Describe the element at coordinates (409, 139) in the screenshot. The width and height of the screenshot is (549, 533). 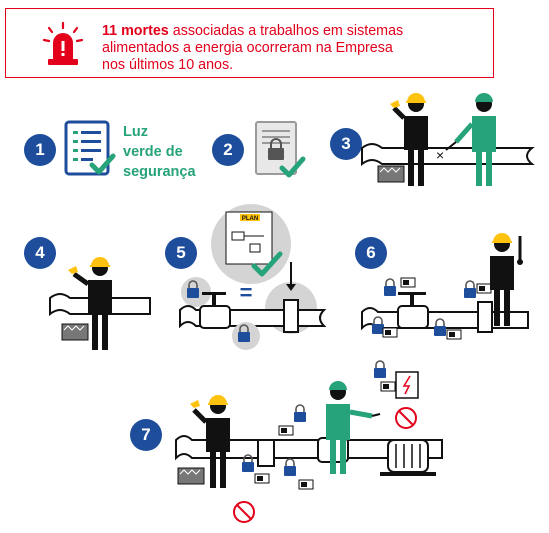
I see `worker-yellow-hat-icon` at that location.